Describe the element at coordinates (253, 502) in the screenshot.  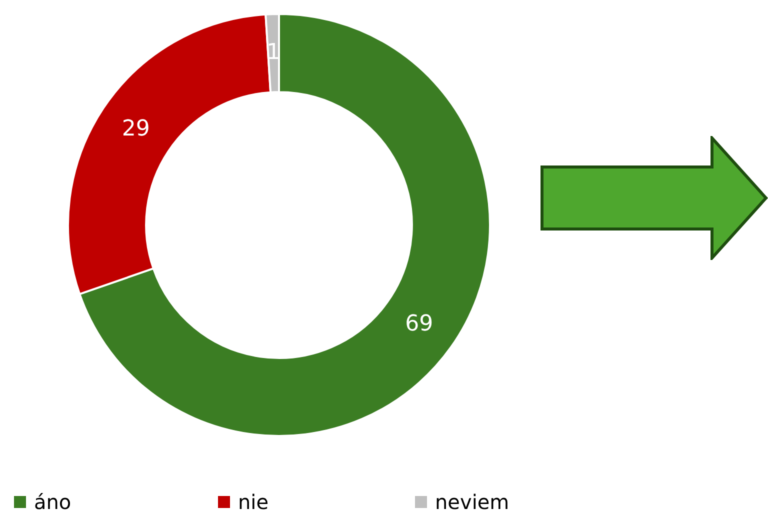
I see `legend-label: nie` at that location.